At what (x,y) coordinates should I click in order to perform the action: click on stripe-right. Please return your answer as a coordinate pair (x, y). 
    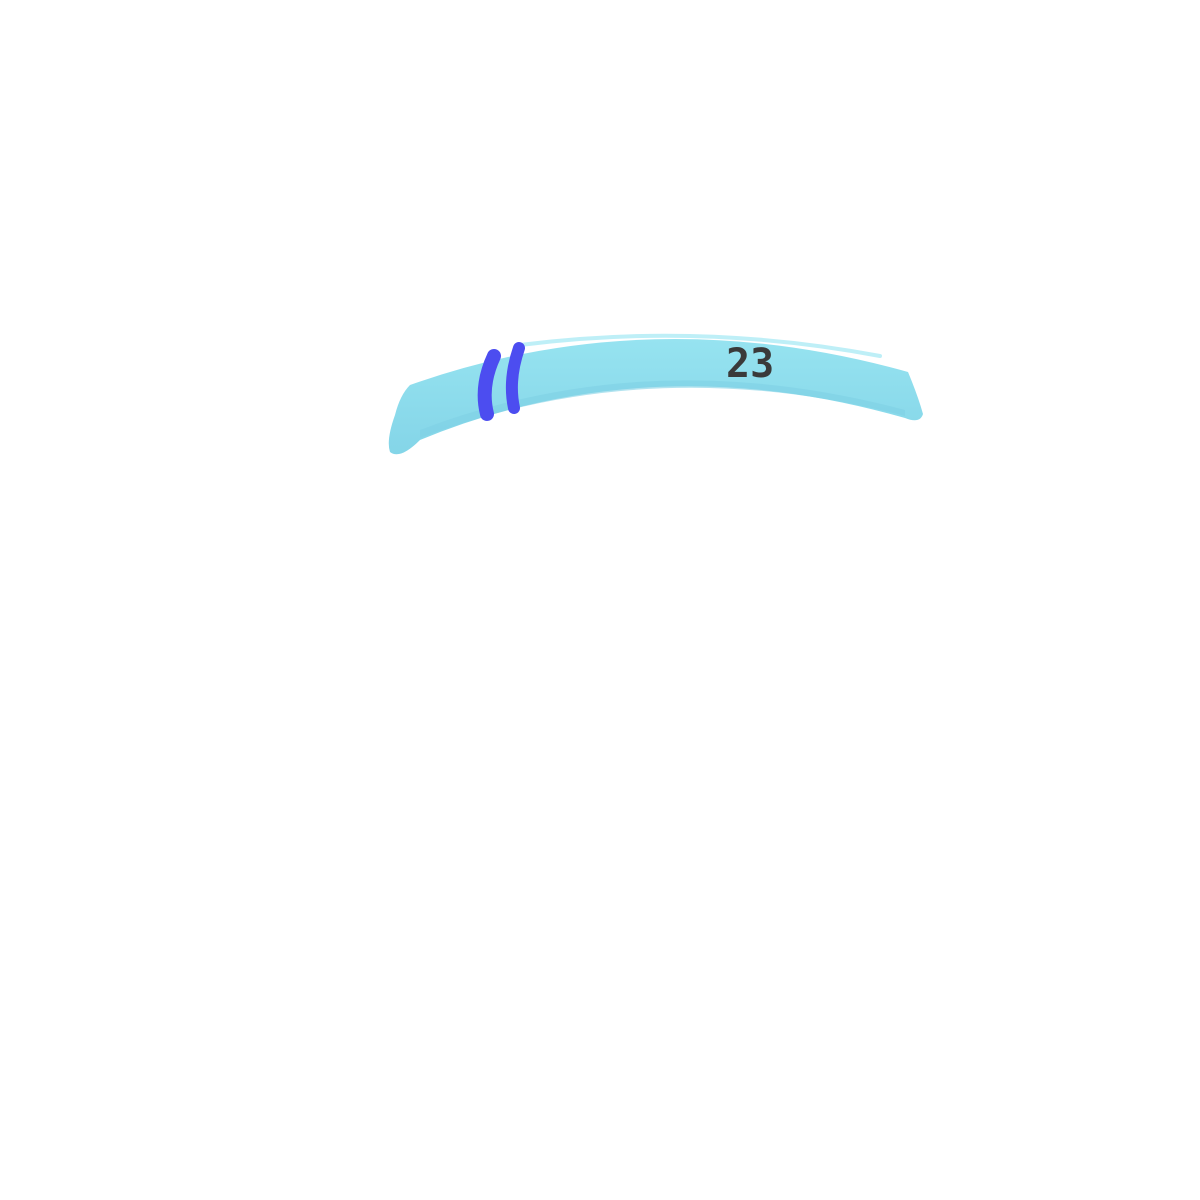
    Looking at the image, I should click on (515, 378).